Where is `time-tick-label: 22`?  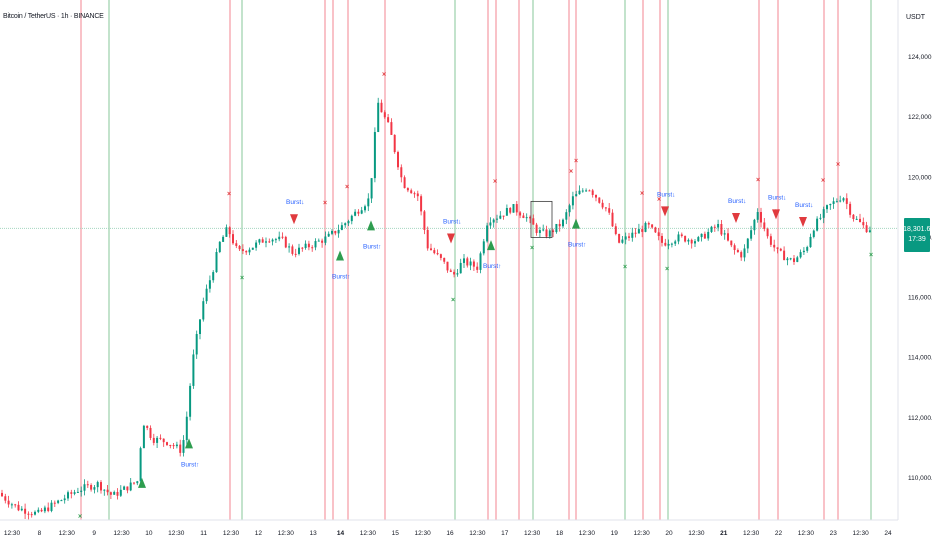
time-tick-label: 22 is located at coordinates (779, 533).